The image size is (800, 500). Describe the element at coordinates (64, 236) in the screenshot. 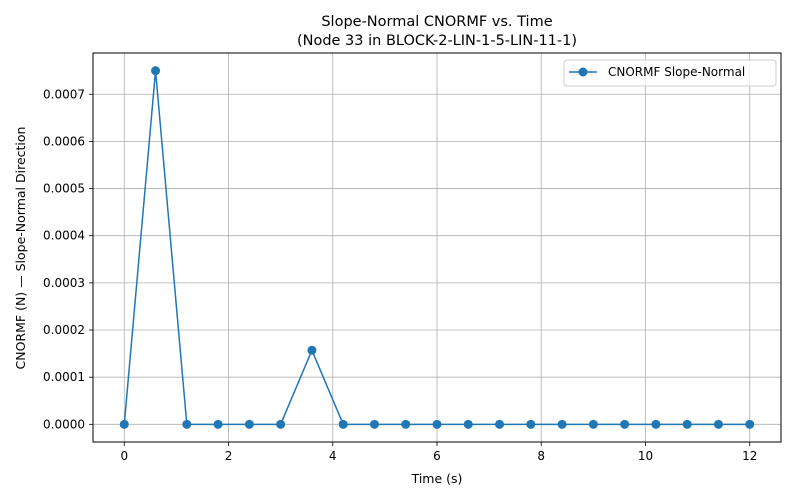

I see `y-tick-label: 0.0004` at that location.